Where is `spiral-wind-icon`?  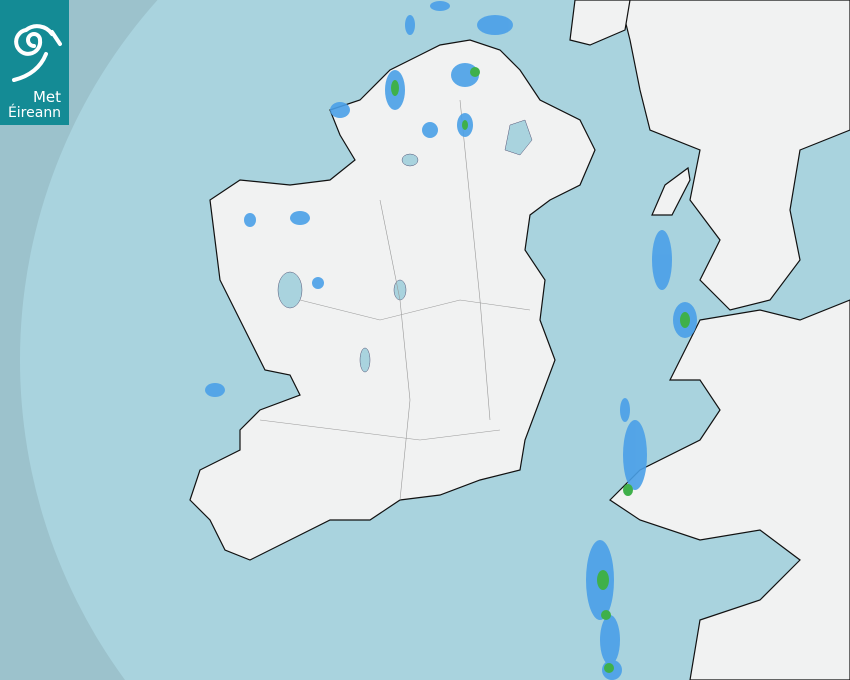 spiral-wind-icon is located at coordinates (37, 53).